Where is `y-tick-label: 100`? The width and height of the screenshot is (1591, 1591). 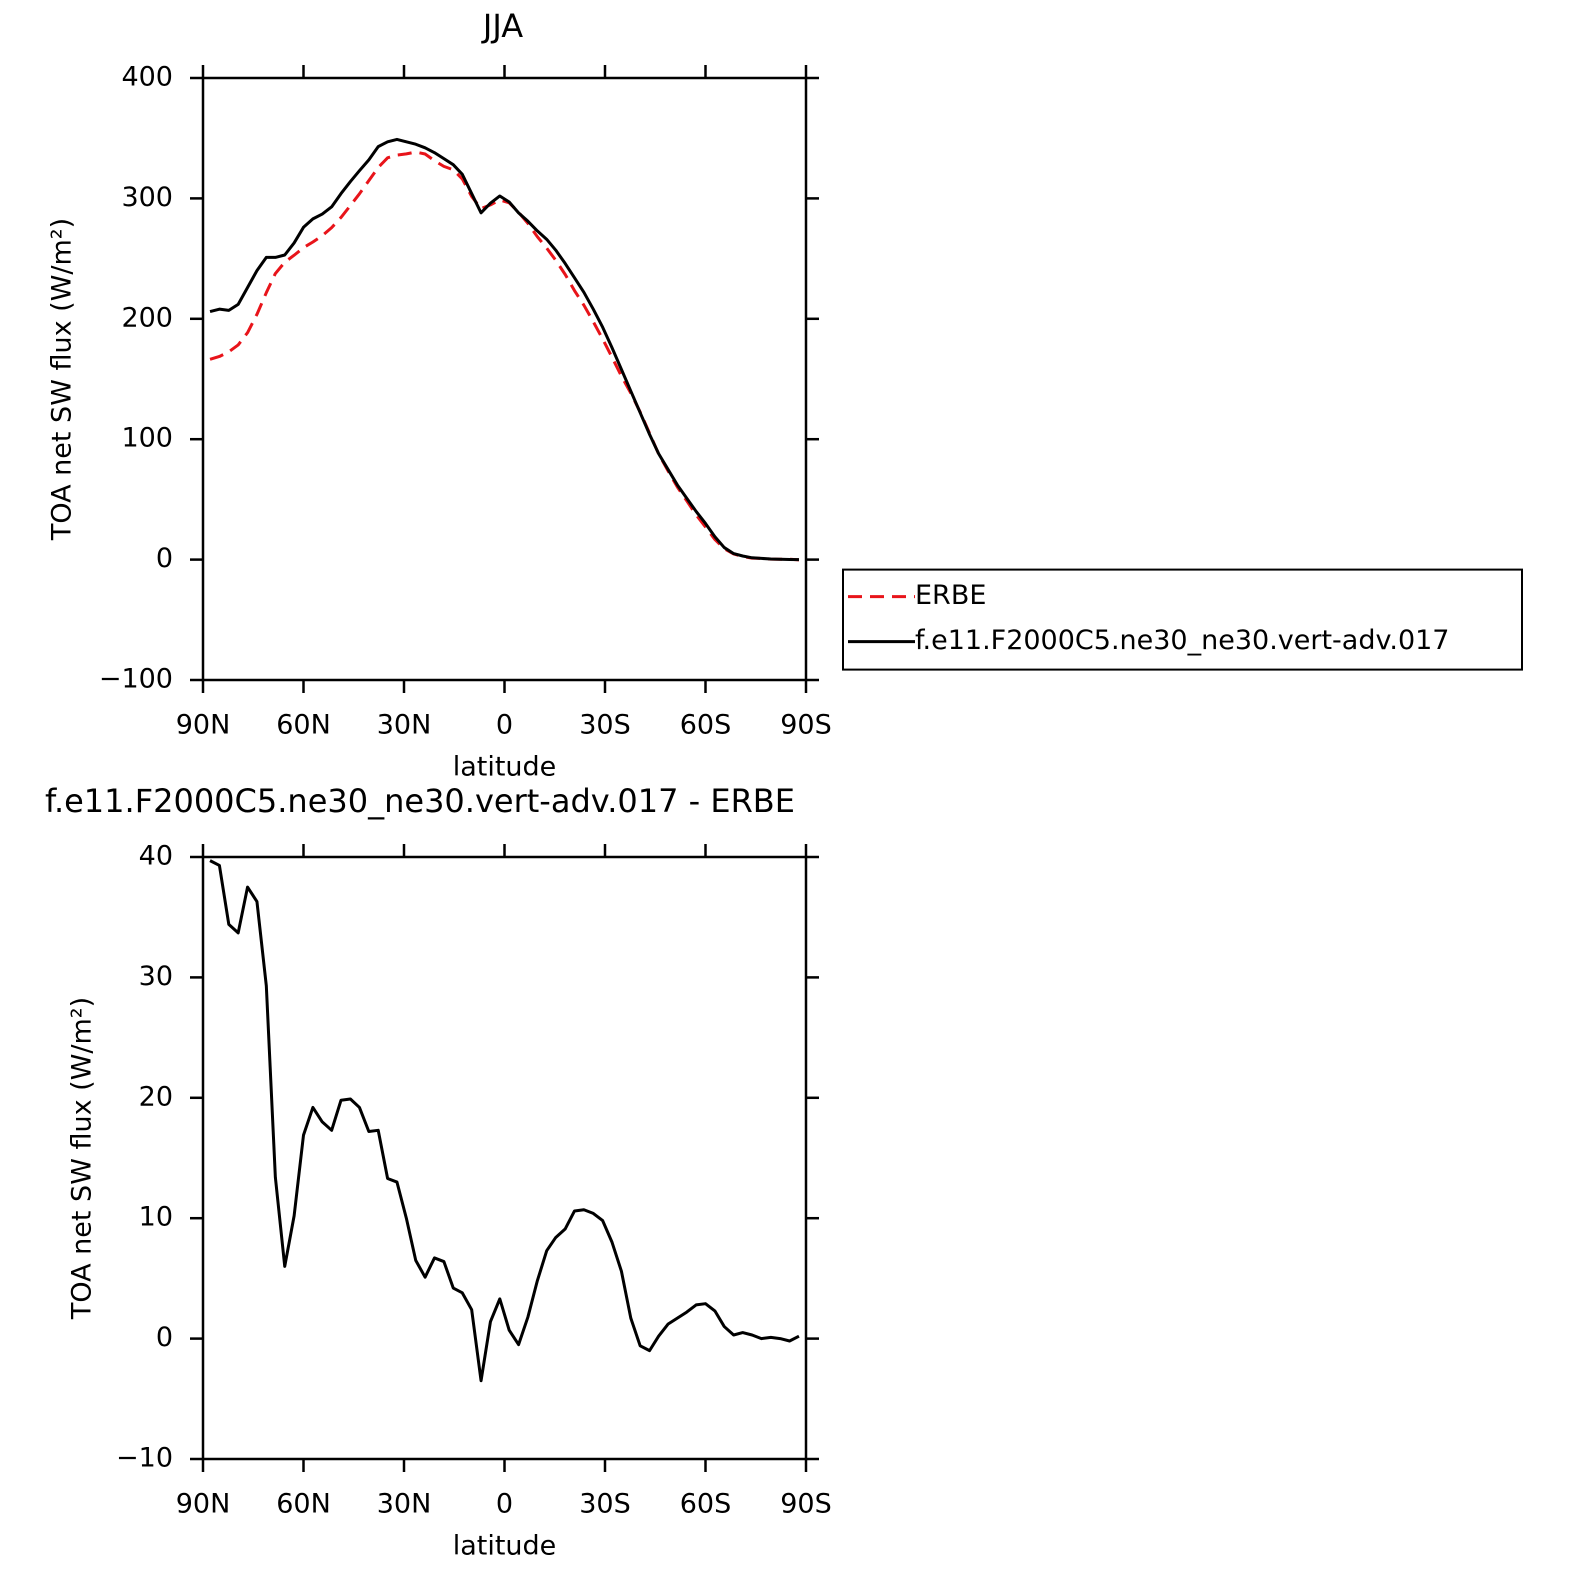 y-tick-label: 100 is located at coordinates (147, 438).